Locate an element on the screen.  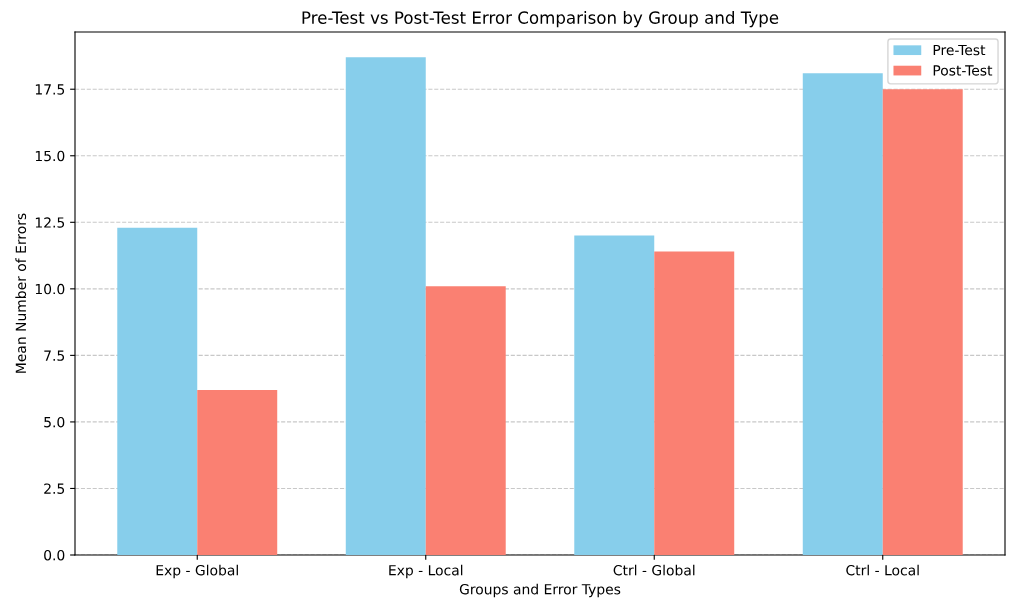
y-tick-label: 17.5 is located at coordinates (50, 89).